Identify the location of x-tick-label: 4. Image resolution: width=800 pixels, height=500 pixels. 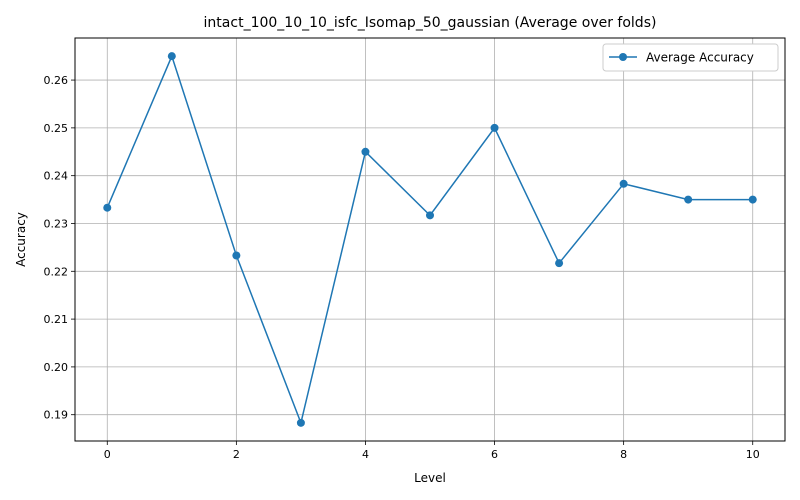
(365, 454).